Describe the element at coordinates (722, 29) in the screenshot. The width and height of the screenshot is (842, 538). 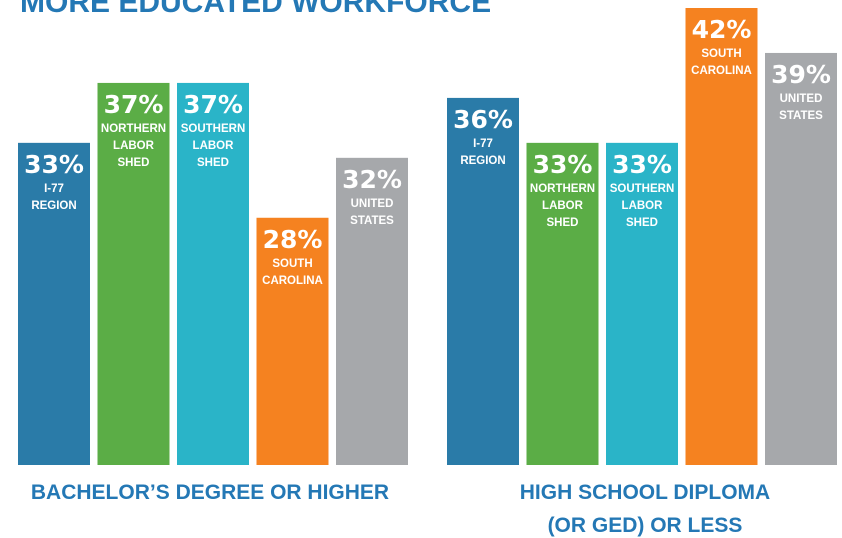
I see `value-label: 42%` at that location.